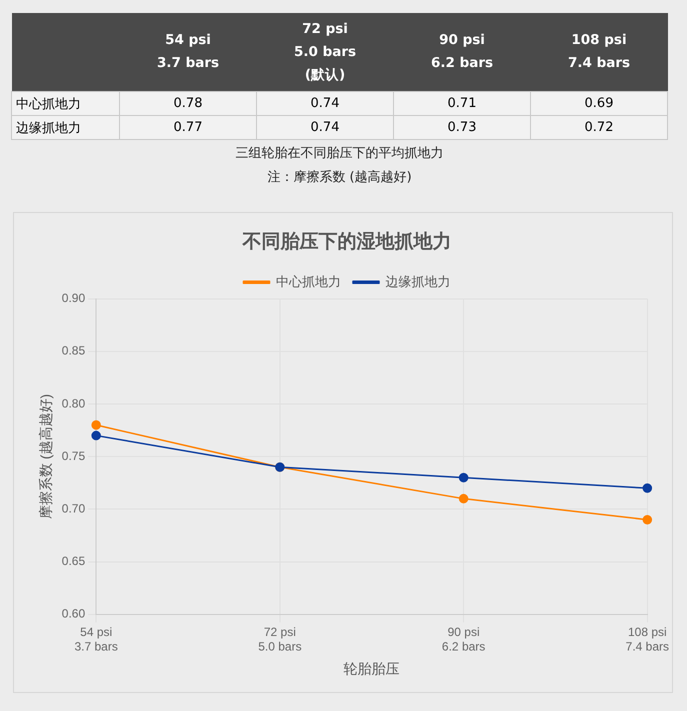 This screenshot has height=711, width=687. What do you see at coordinates (74, 403) in the screenshot?
I see `y-tick-label: 0.80` at bounding box center [74, 403].